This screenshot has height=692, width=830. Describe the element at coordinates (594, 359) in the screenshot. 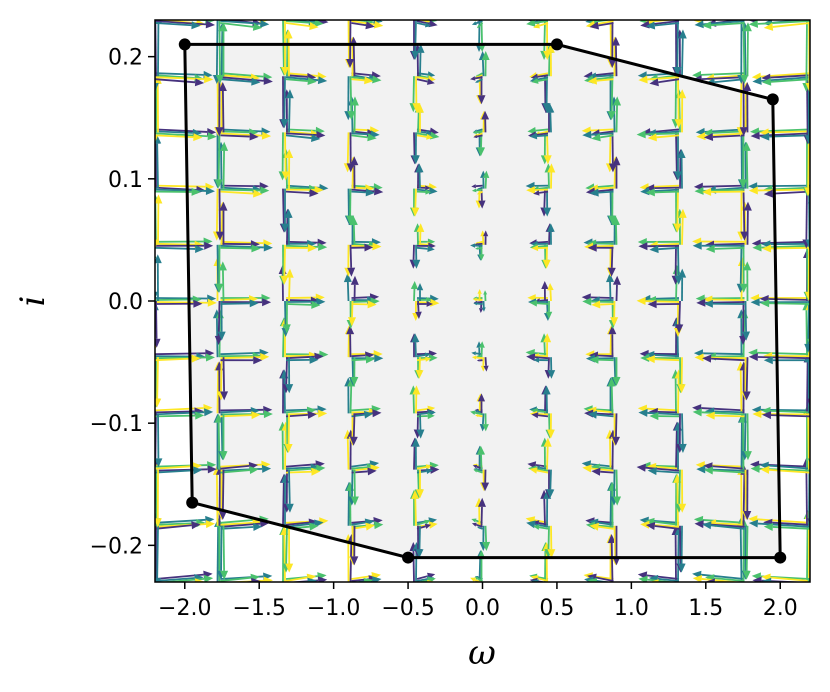

I see `vector-arrow-414-head` at that location.